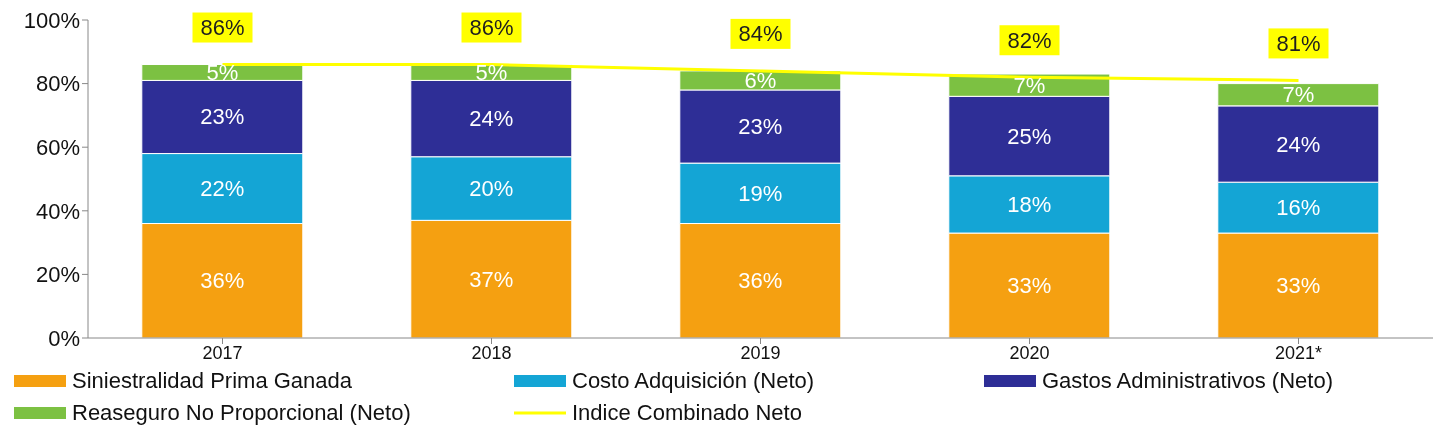 Image resolution: width=1451 pixels, height=446 pixels. Describe the element at coordinates (760, 193) in the screenshot. I see `data-label: 19%` at that location.